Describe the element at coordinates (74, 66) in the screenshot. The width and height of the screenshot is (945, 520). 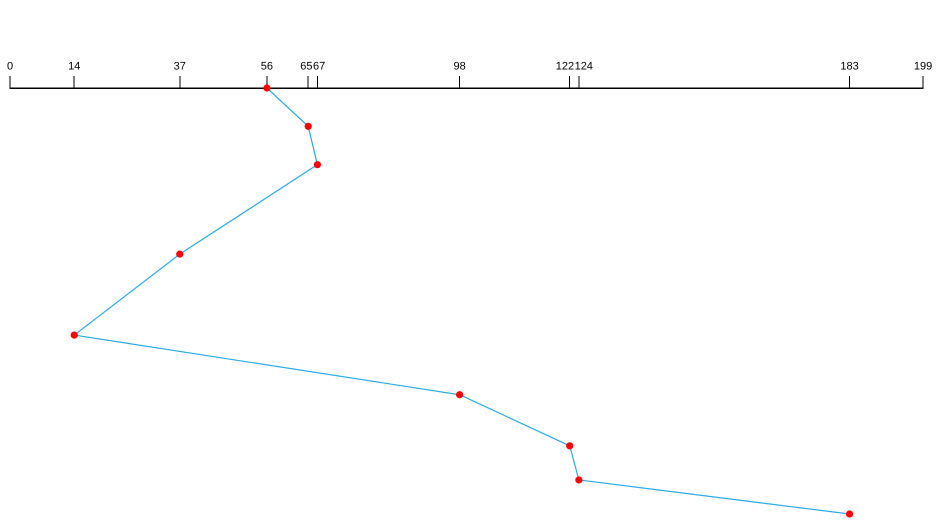
I see `x-tick-label: 14` at that location.